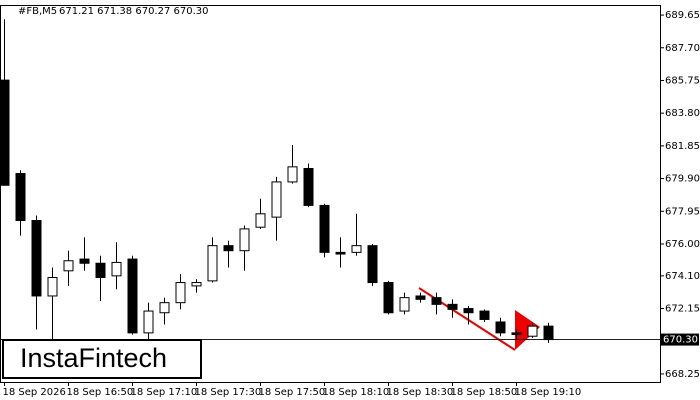 The image size is (700, 400). I want to click on y-tick-label: 683.80, so click(682, 113).